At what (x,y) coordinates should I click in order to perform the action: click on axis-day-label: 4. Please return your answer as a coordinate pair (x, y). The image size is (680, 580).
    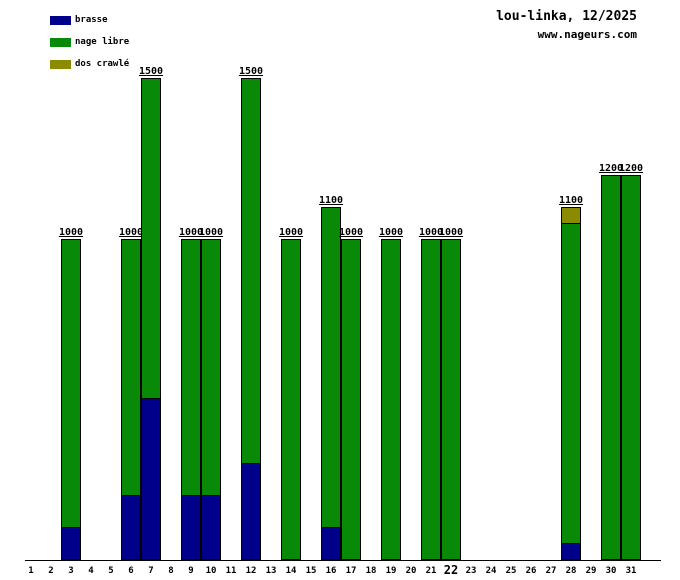
    Looking at the image, I should click on (91, 571).